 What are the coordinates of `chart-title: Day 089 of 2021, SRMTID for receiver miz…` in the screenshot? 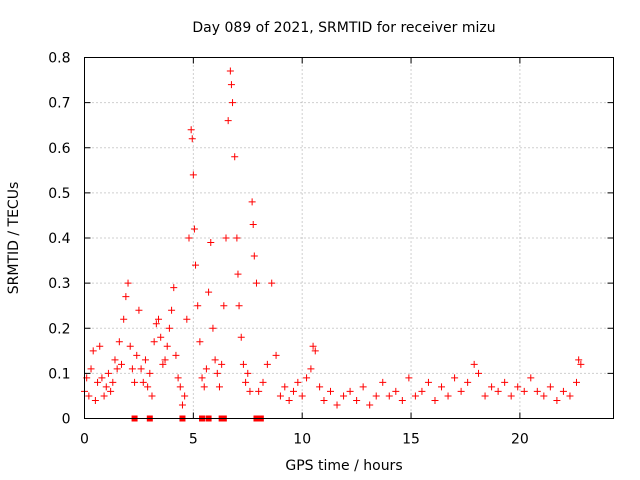 It's located at (343, 28).